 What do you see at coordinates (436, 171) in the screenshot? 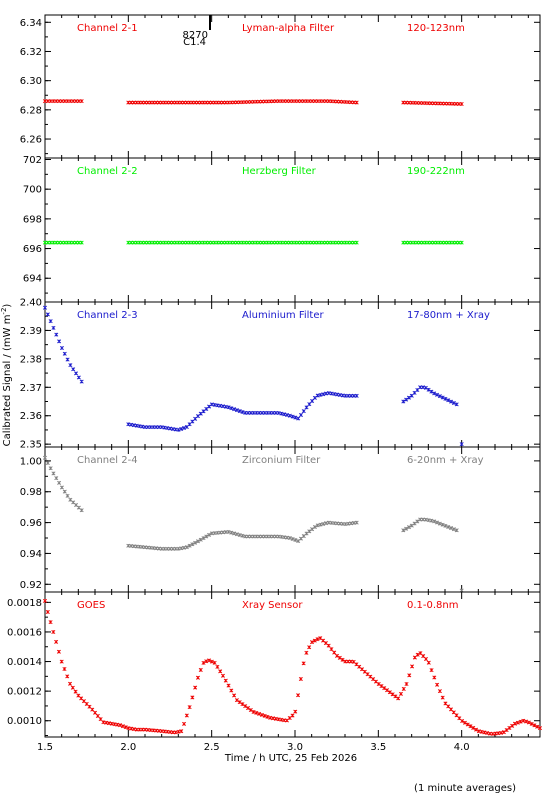
I see `panel-band-label: 190-222nm` at bounding box center [436, 171].